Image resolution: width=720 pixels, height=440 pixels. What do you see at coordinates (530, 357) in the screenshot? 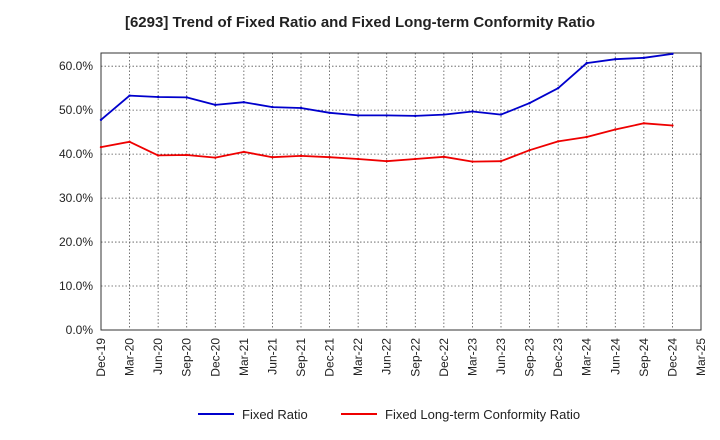
I see `x-tick-label: Sep-23` at bounding box center [530, 357].